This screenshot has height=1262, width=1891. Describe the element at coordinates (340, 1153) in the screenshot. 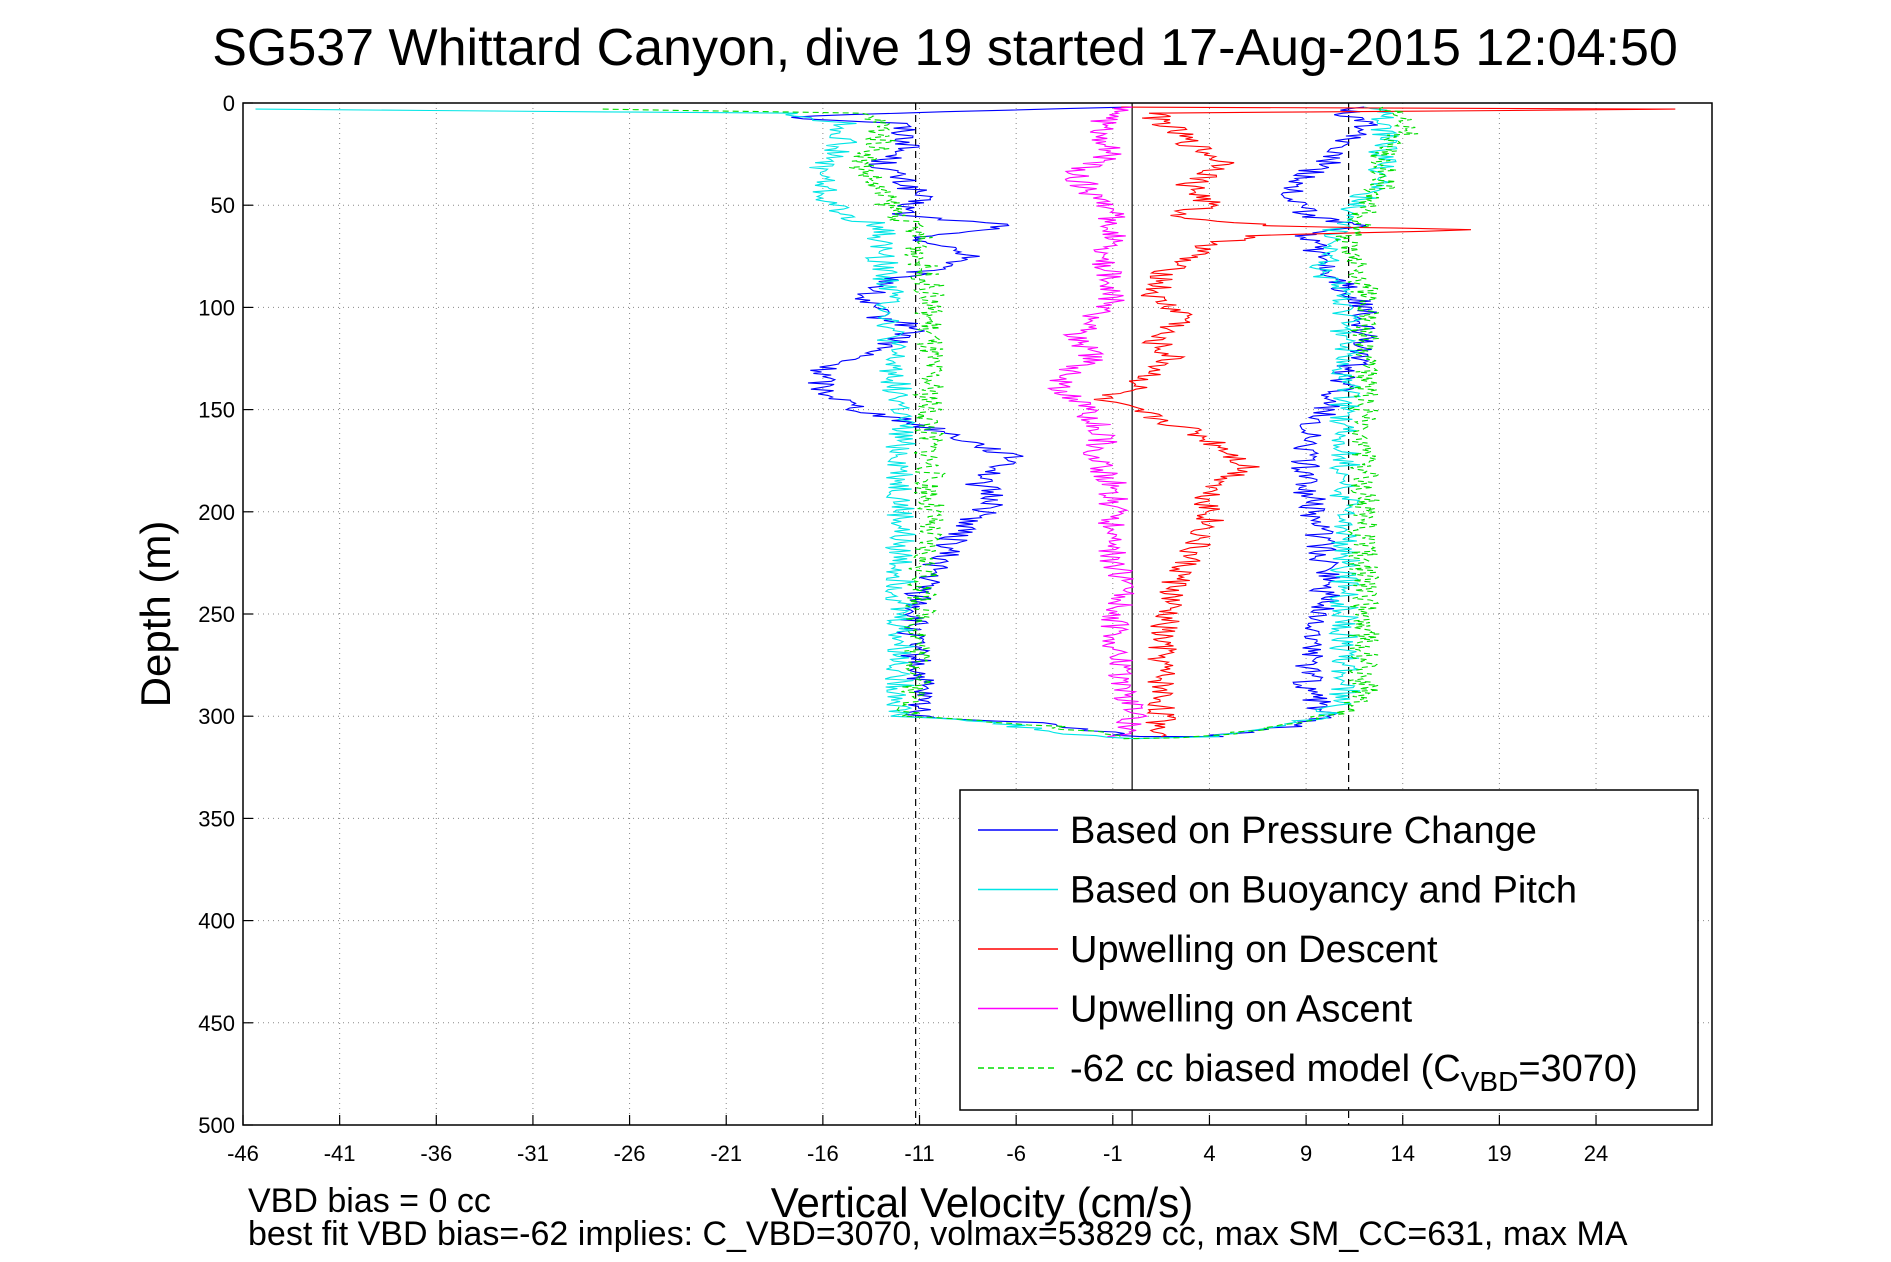

I see `x-tick-label: -41` at that location.